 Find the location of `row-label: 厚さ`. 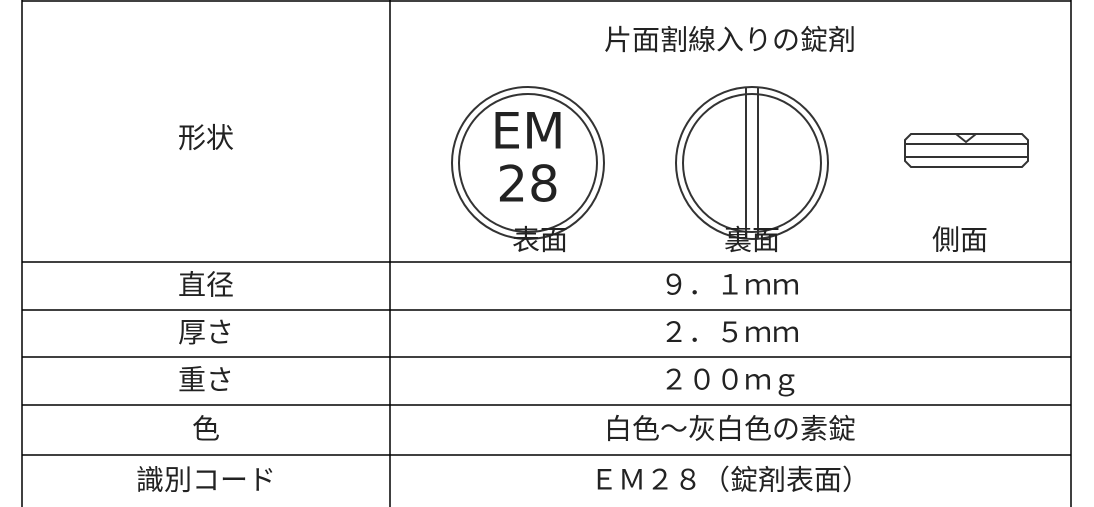

row-label: 厚さ is located at coordinates (206, 332).